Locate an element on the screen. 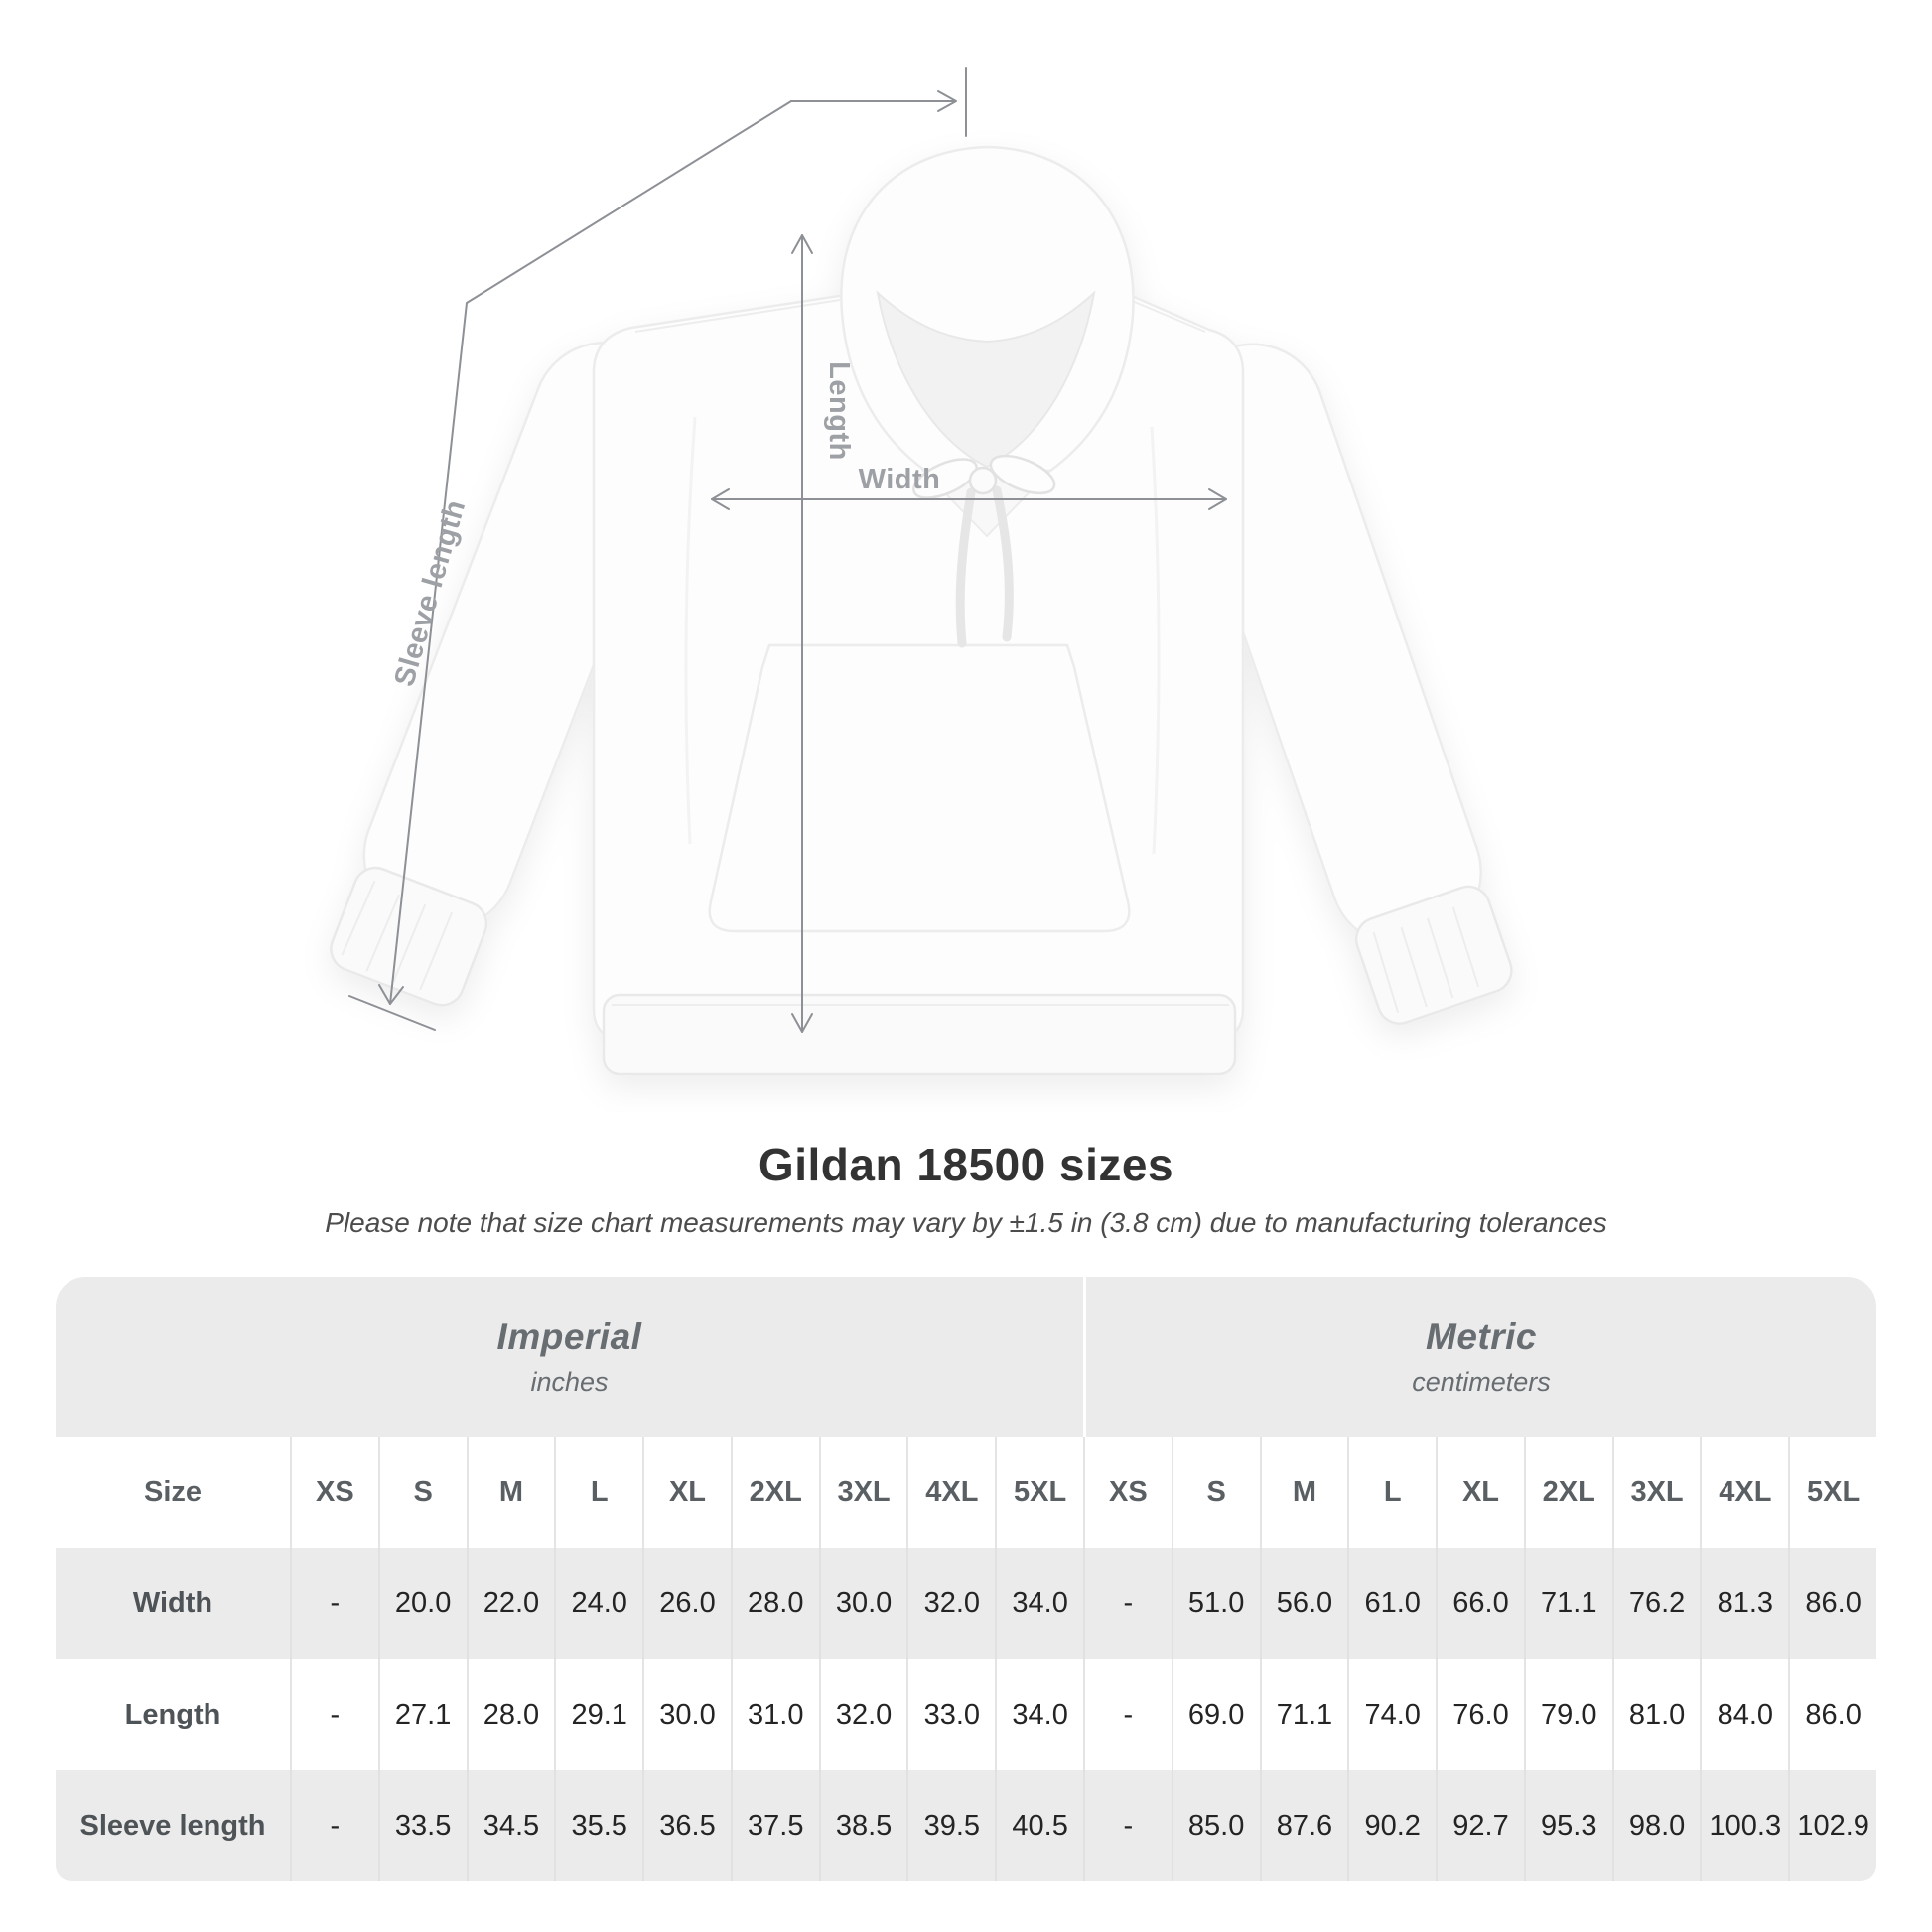  table-cell: 69.0 is located at coordinates (1215, 1714).